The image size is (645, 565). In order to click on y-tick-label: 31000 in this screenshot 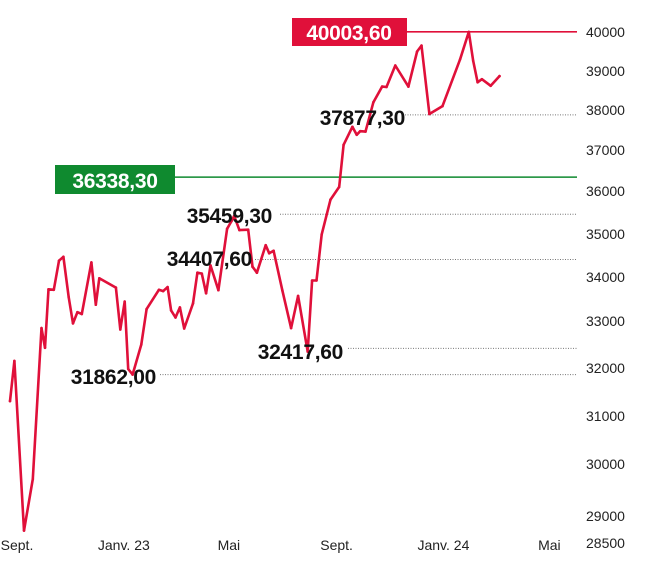, I will do `click(605, 416)`.